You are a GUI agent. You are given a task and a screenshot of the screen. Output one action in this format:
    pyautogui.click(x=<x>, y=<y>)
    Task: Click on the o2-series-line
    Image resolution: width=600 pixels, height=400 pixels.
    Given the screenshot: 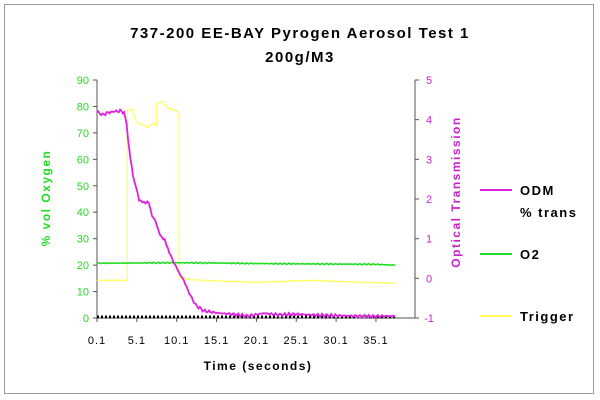 What is the action you would take?
    pyautogui.click(x=246, y=264)
    